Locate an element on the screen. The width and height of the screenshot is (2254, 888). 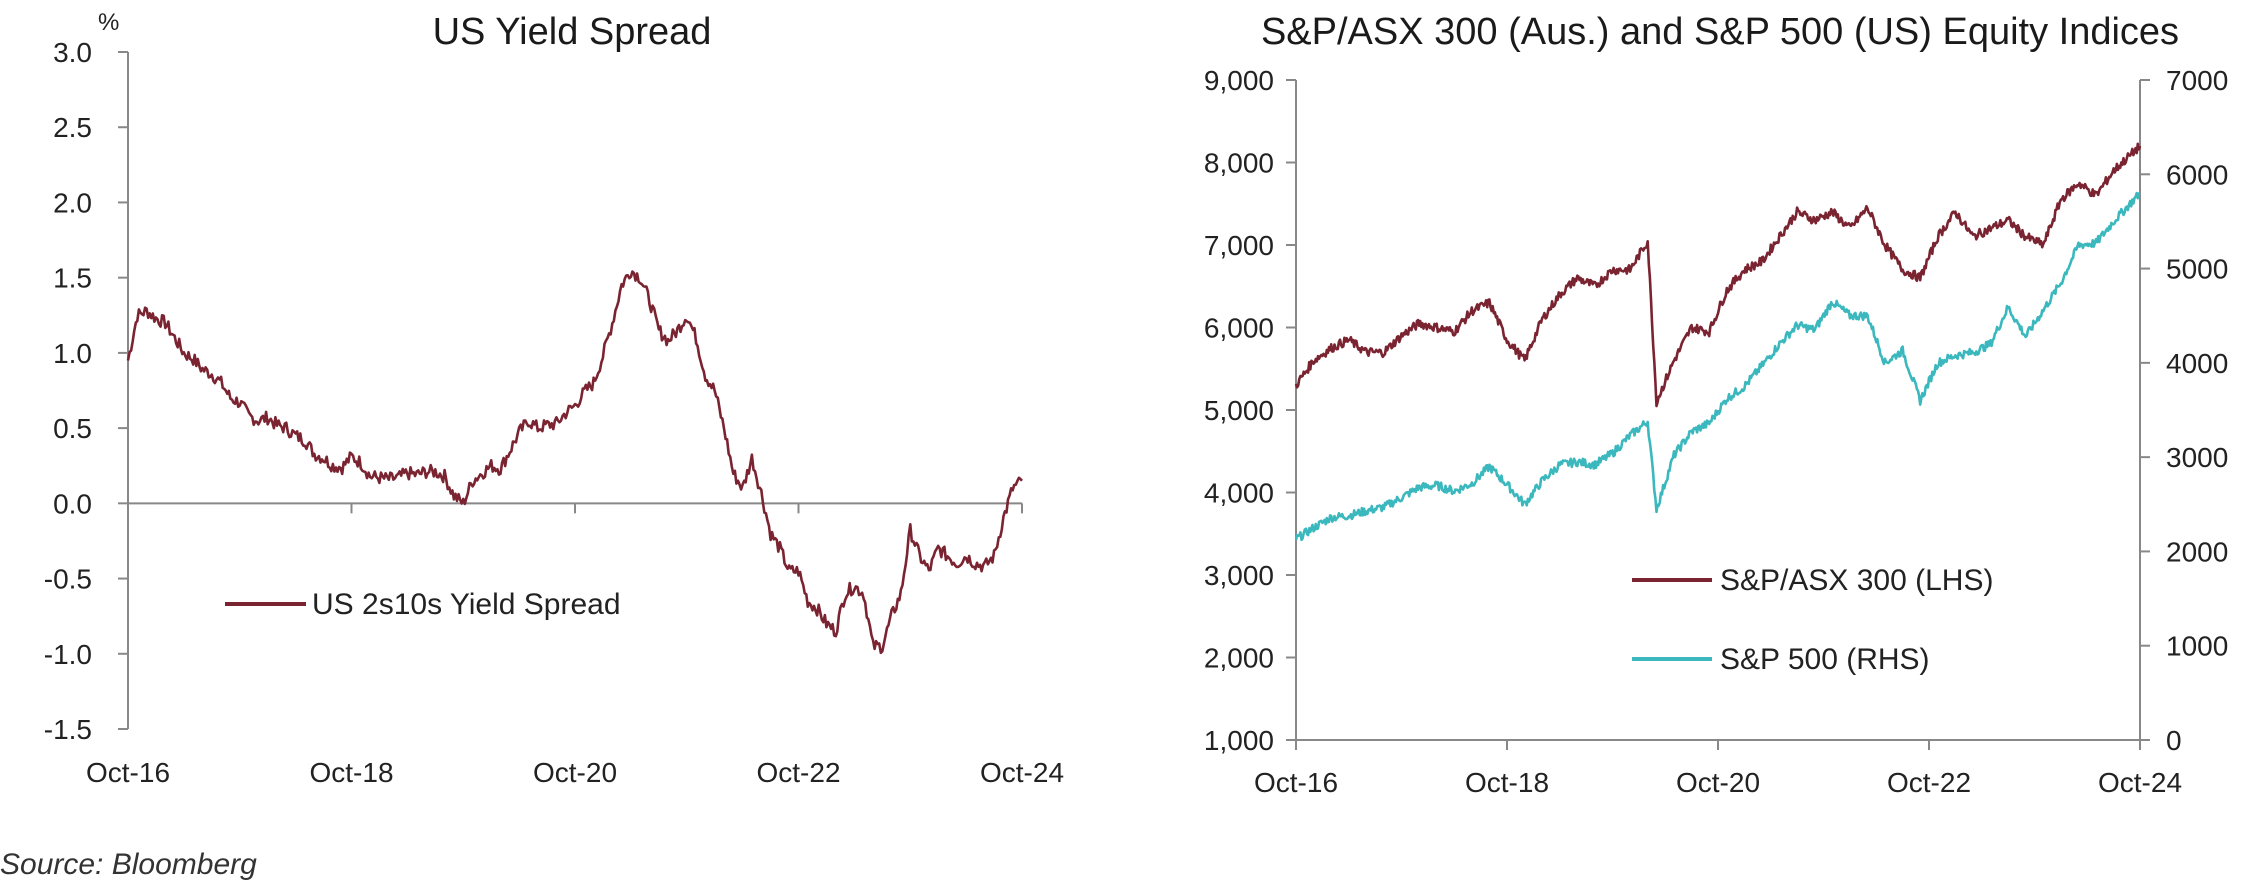
chart2-left-tick-label: 8,000 is located at coordinates (1239, 163).